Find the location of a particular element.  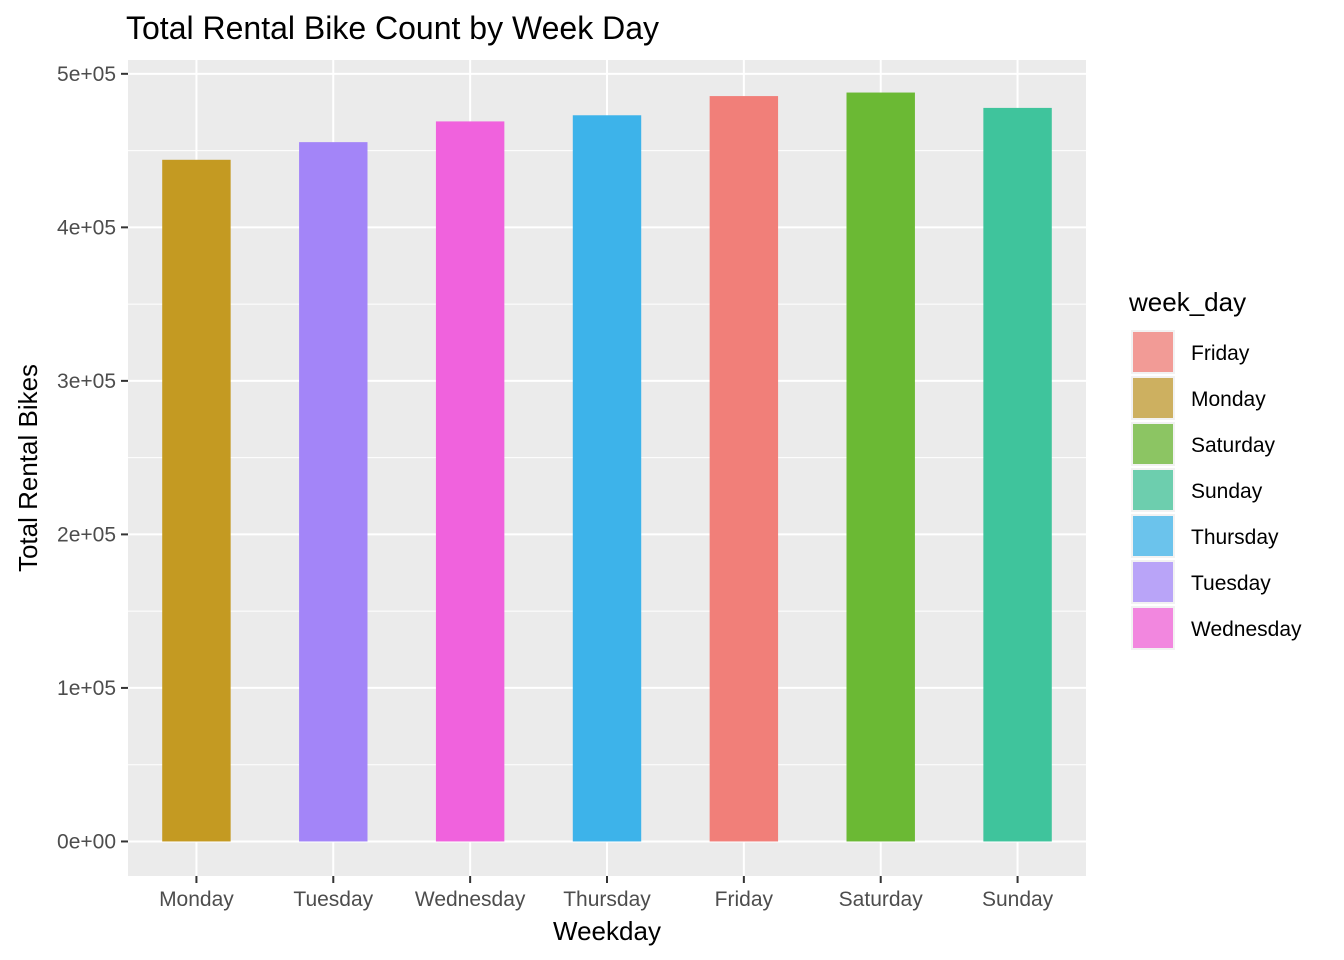

y-tick-label: 5e+05 is located at coordinates (86, 74).